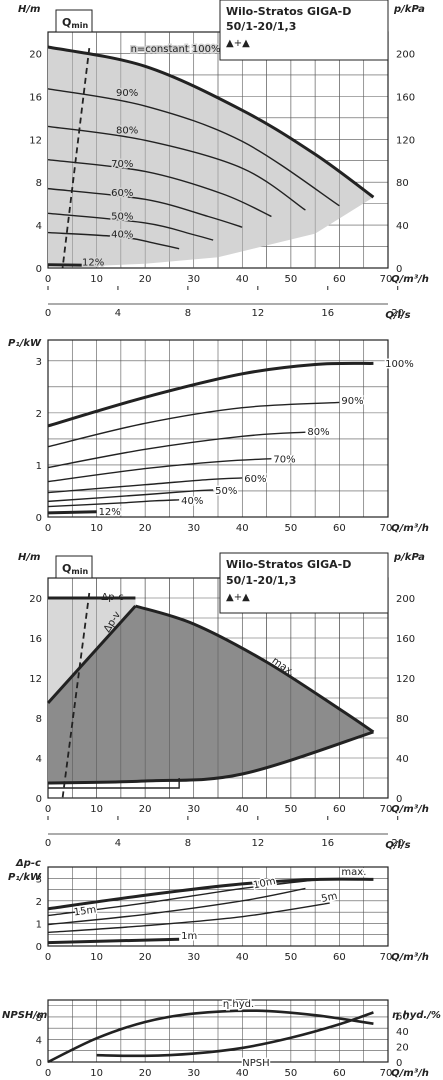 The image size is (443, 1080). Describe the element at coordinates (327, 313) in the screenshot. I see `x2-tick-label: 16` at that location.